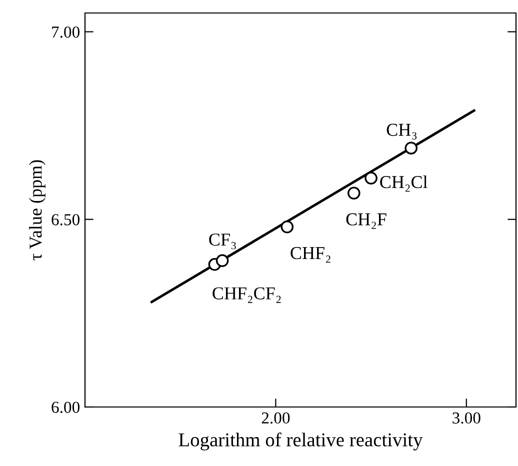 This screenshot has width=518, height=466. I want to click on x-tick-label: 3.00, so click(466, 418).